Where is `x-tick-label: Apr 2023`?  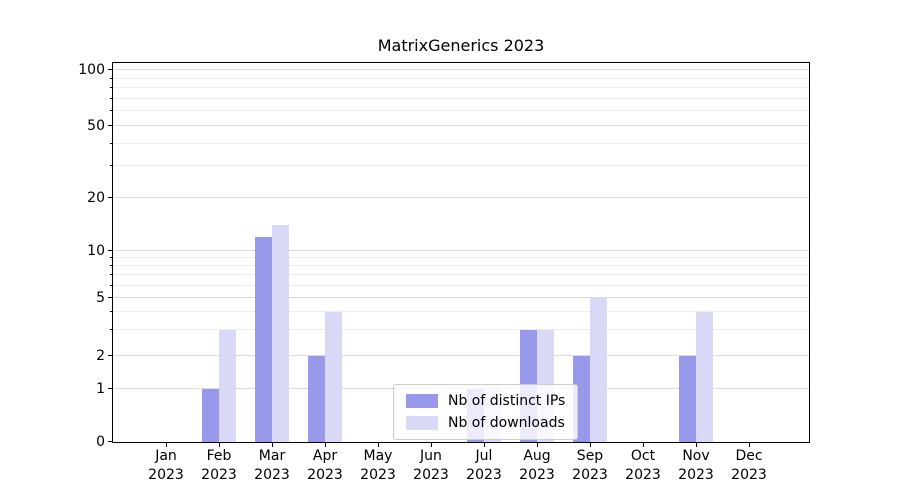
x-tick-label: Apr 2023 is located at coordinates (325, 466).